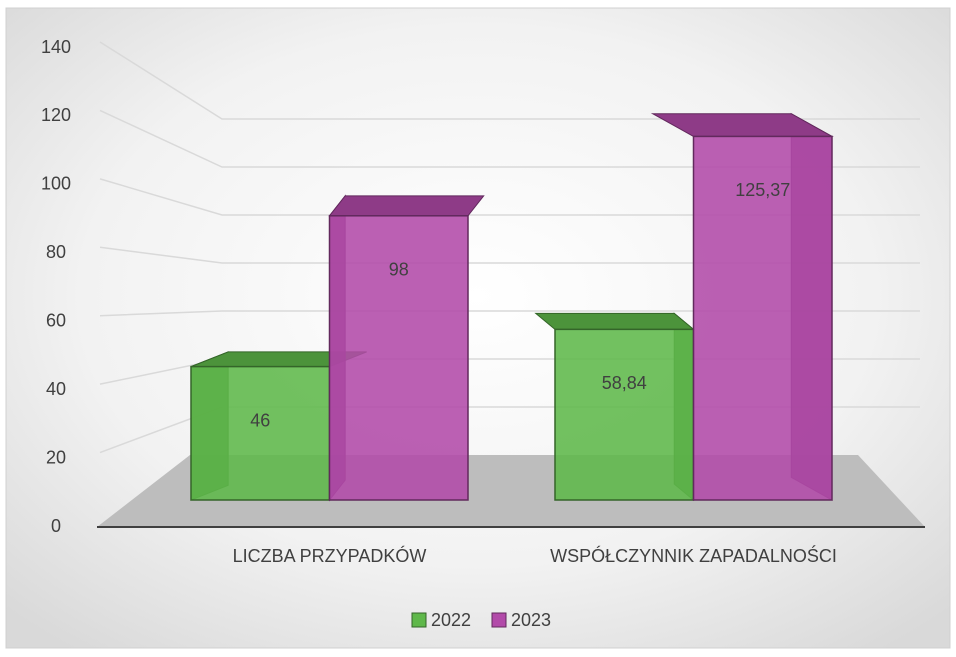  Describe the element at coordinates (762, 190) in the screenshot. I see `data-label: 125,37` at that location.